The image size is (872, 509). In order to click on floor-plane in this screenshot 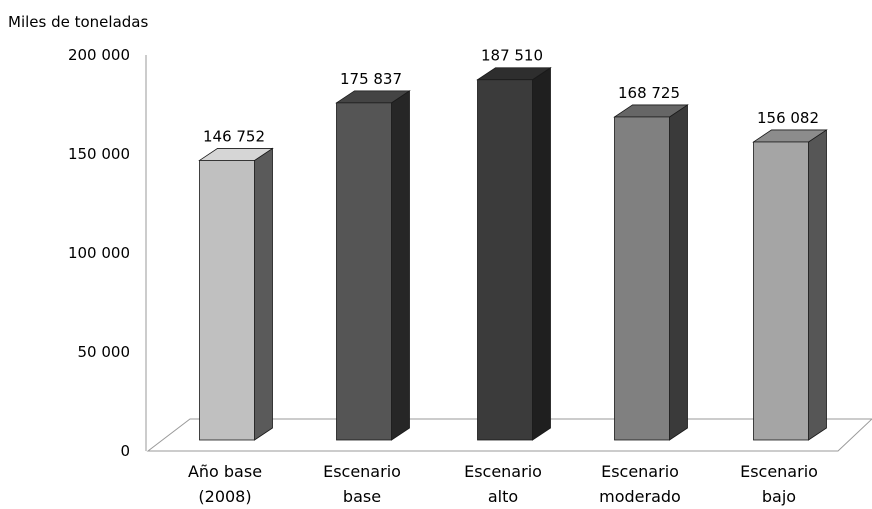, I will do `click(509, 435)`.